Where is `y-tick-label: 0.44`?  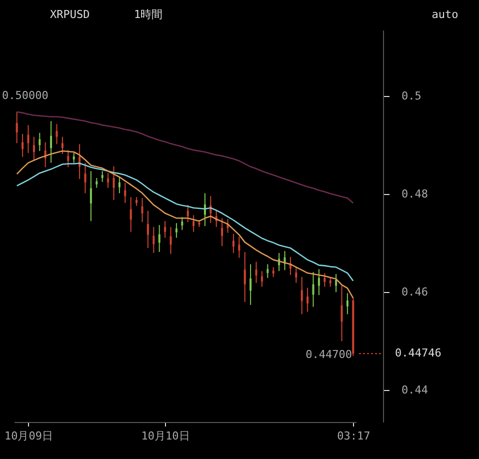 y-tick-label: 0.44 is located at coordinates (415, 390).